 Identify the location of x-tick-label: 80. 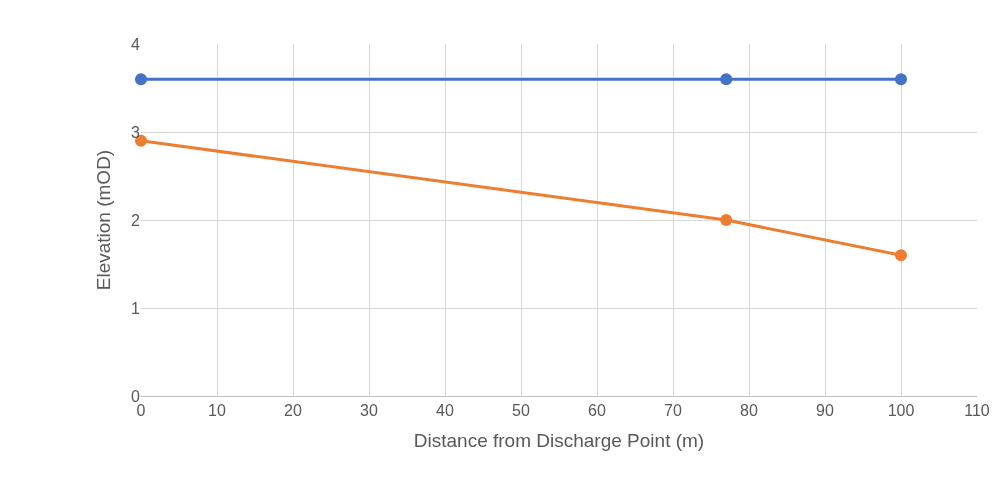
(749, 411).